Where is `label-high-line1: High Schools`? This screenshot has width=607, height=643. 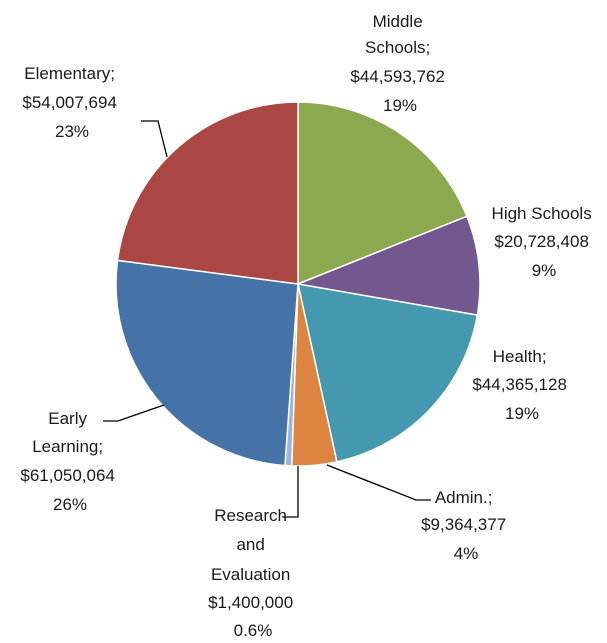 label-high-line1: High Schools is located at coordinates (542, 213).